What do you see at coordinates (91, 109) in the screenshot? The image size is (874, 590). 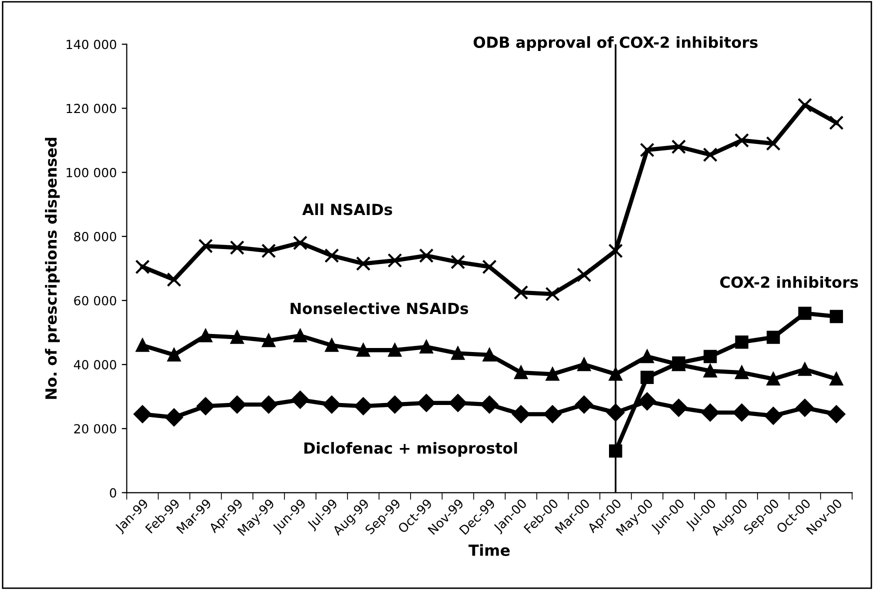 I see `y-tick-label: 120 000` at bounding box center [91, 109].